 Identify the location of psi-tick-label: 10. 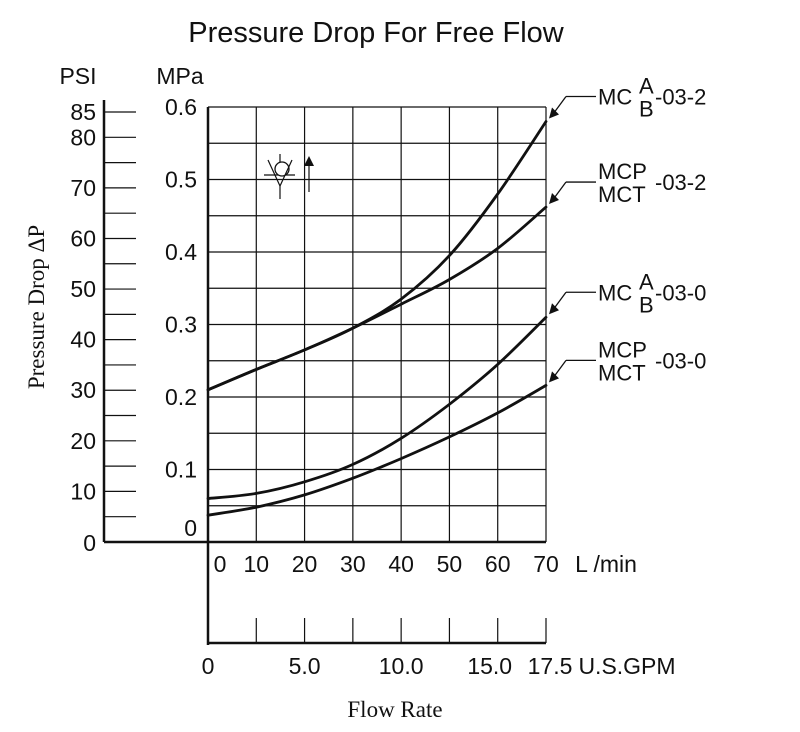
(83, 491).